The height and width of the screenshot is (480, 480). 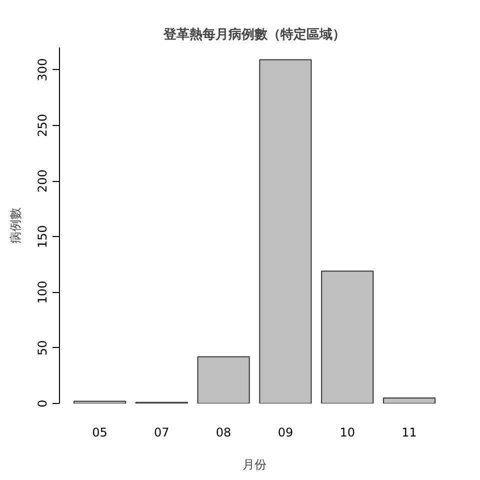 I want to click on x-tick-label: 11, so click(x=409, y=433).